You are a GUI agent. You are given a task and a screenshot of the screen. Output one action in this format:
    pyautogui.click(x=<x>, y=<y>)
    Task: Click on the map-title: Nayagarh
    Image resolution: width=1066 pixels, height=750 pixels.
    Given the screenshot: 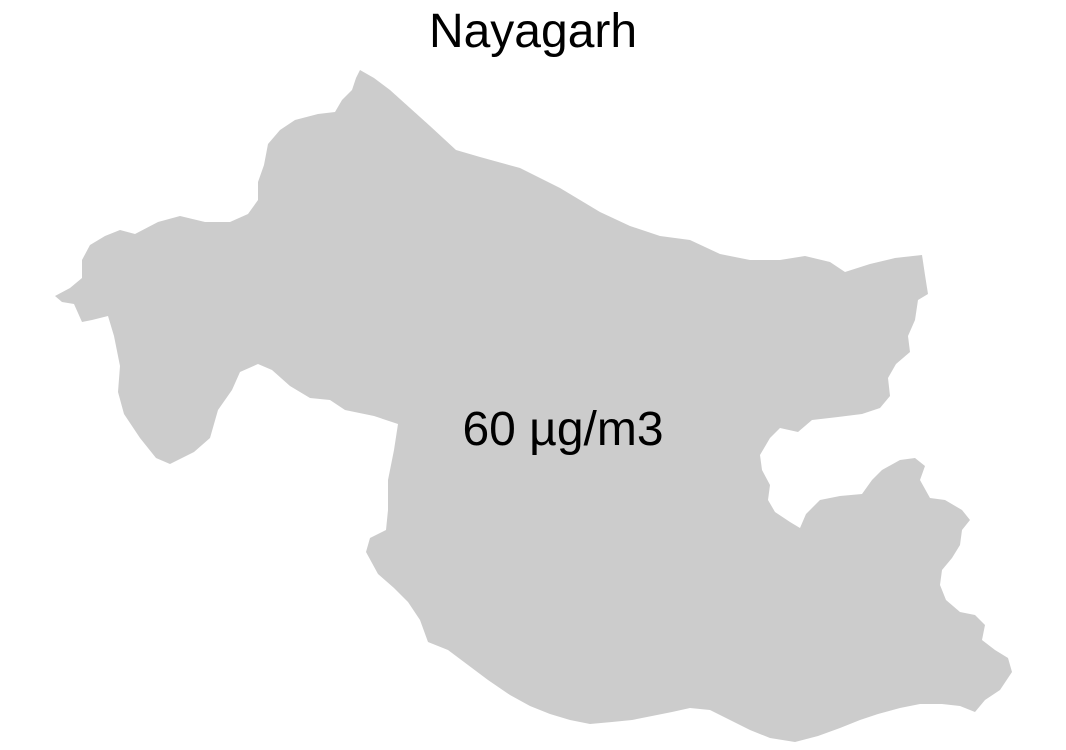 What is the action you would take?
    pyautogui.click(x=533, y=31)
    